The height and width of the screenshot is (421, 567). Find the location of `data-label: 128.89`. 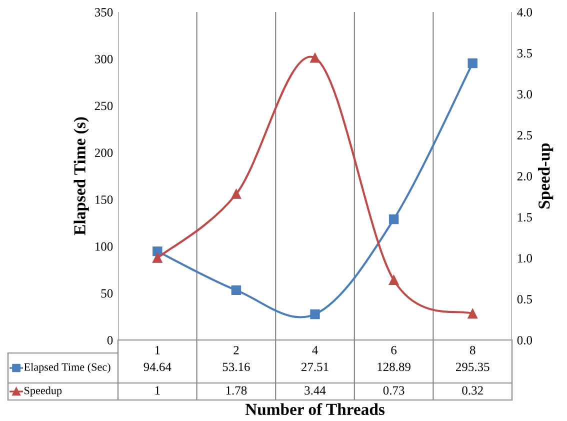

data-label: 128.89 is located at coordinates (394, 367).